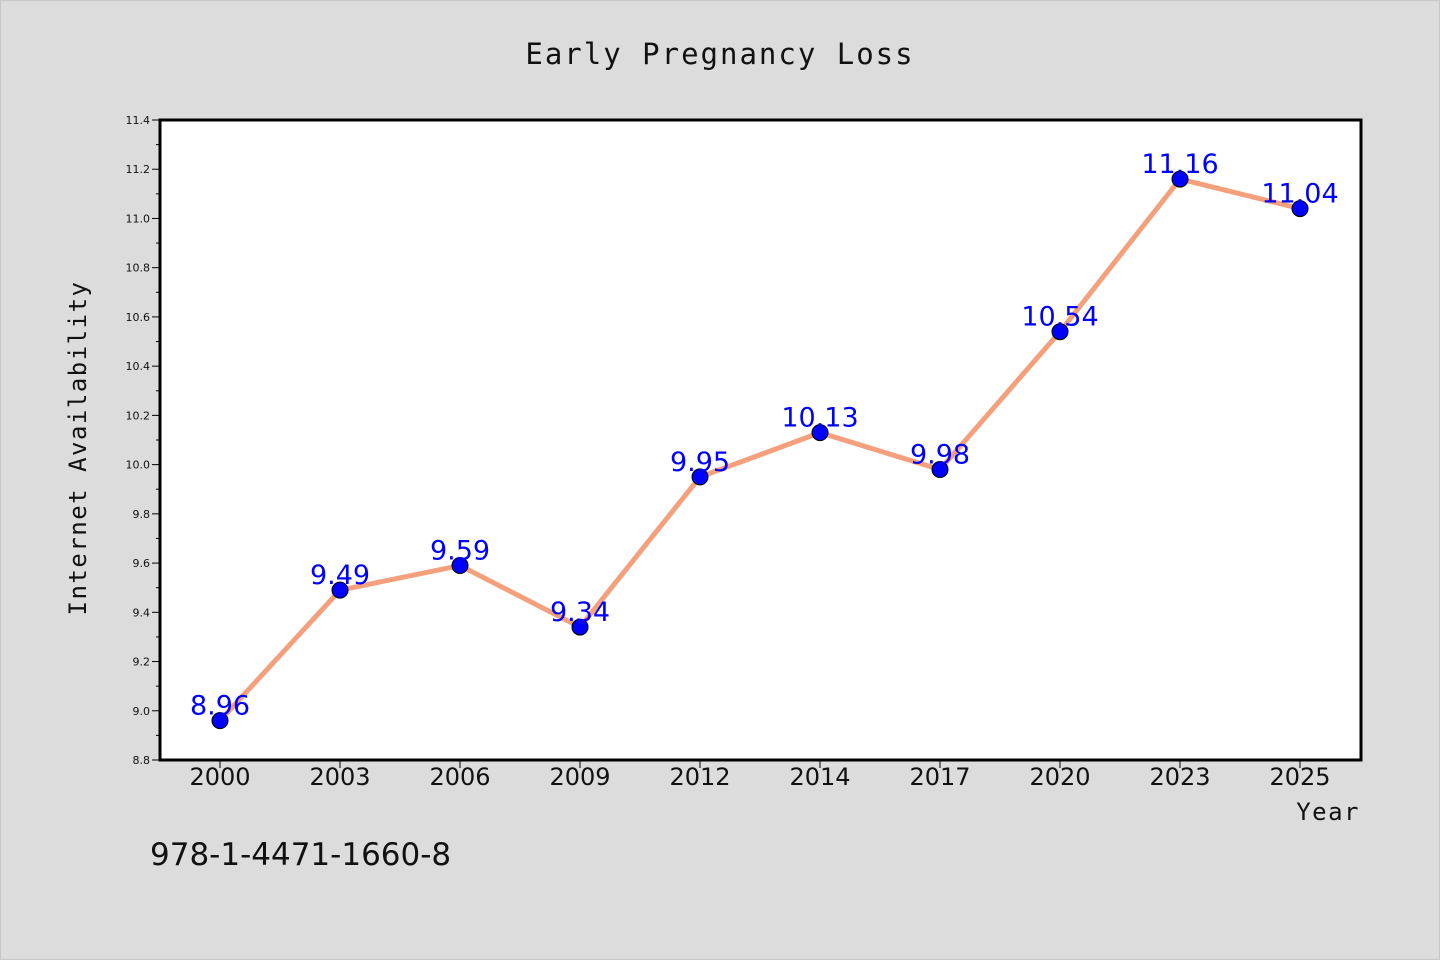  I want to click on x-tick-label: 2020, so click(1059, 777).